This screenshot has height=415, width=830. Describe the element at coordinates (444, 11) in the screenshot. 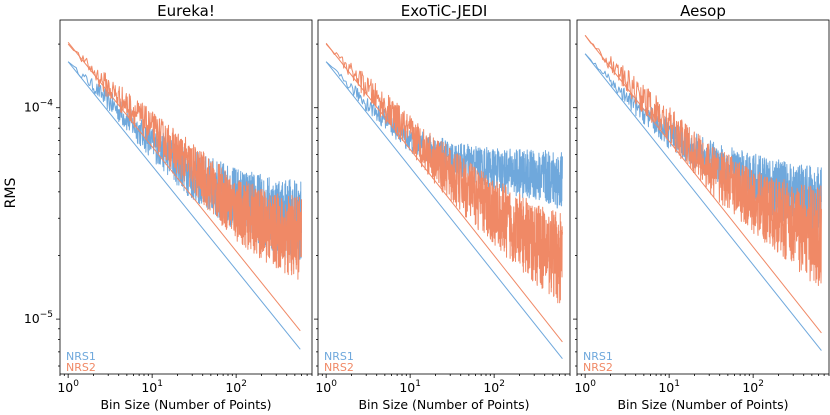

I see `panel-title: ExoTiC-JEDI` at that location.